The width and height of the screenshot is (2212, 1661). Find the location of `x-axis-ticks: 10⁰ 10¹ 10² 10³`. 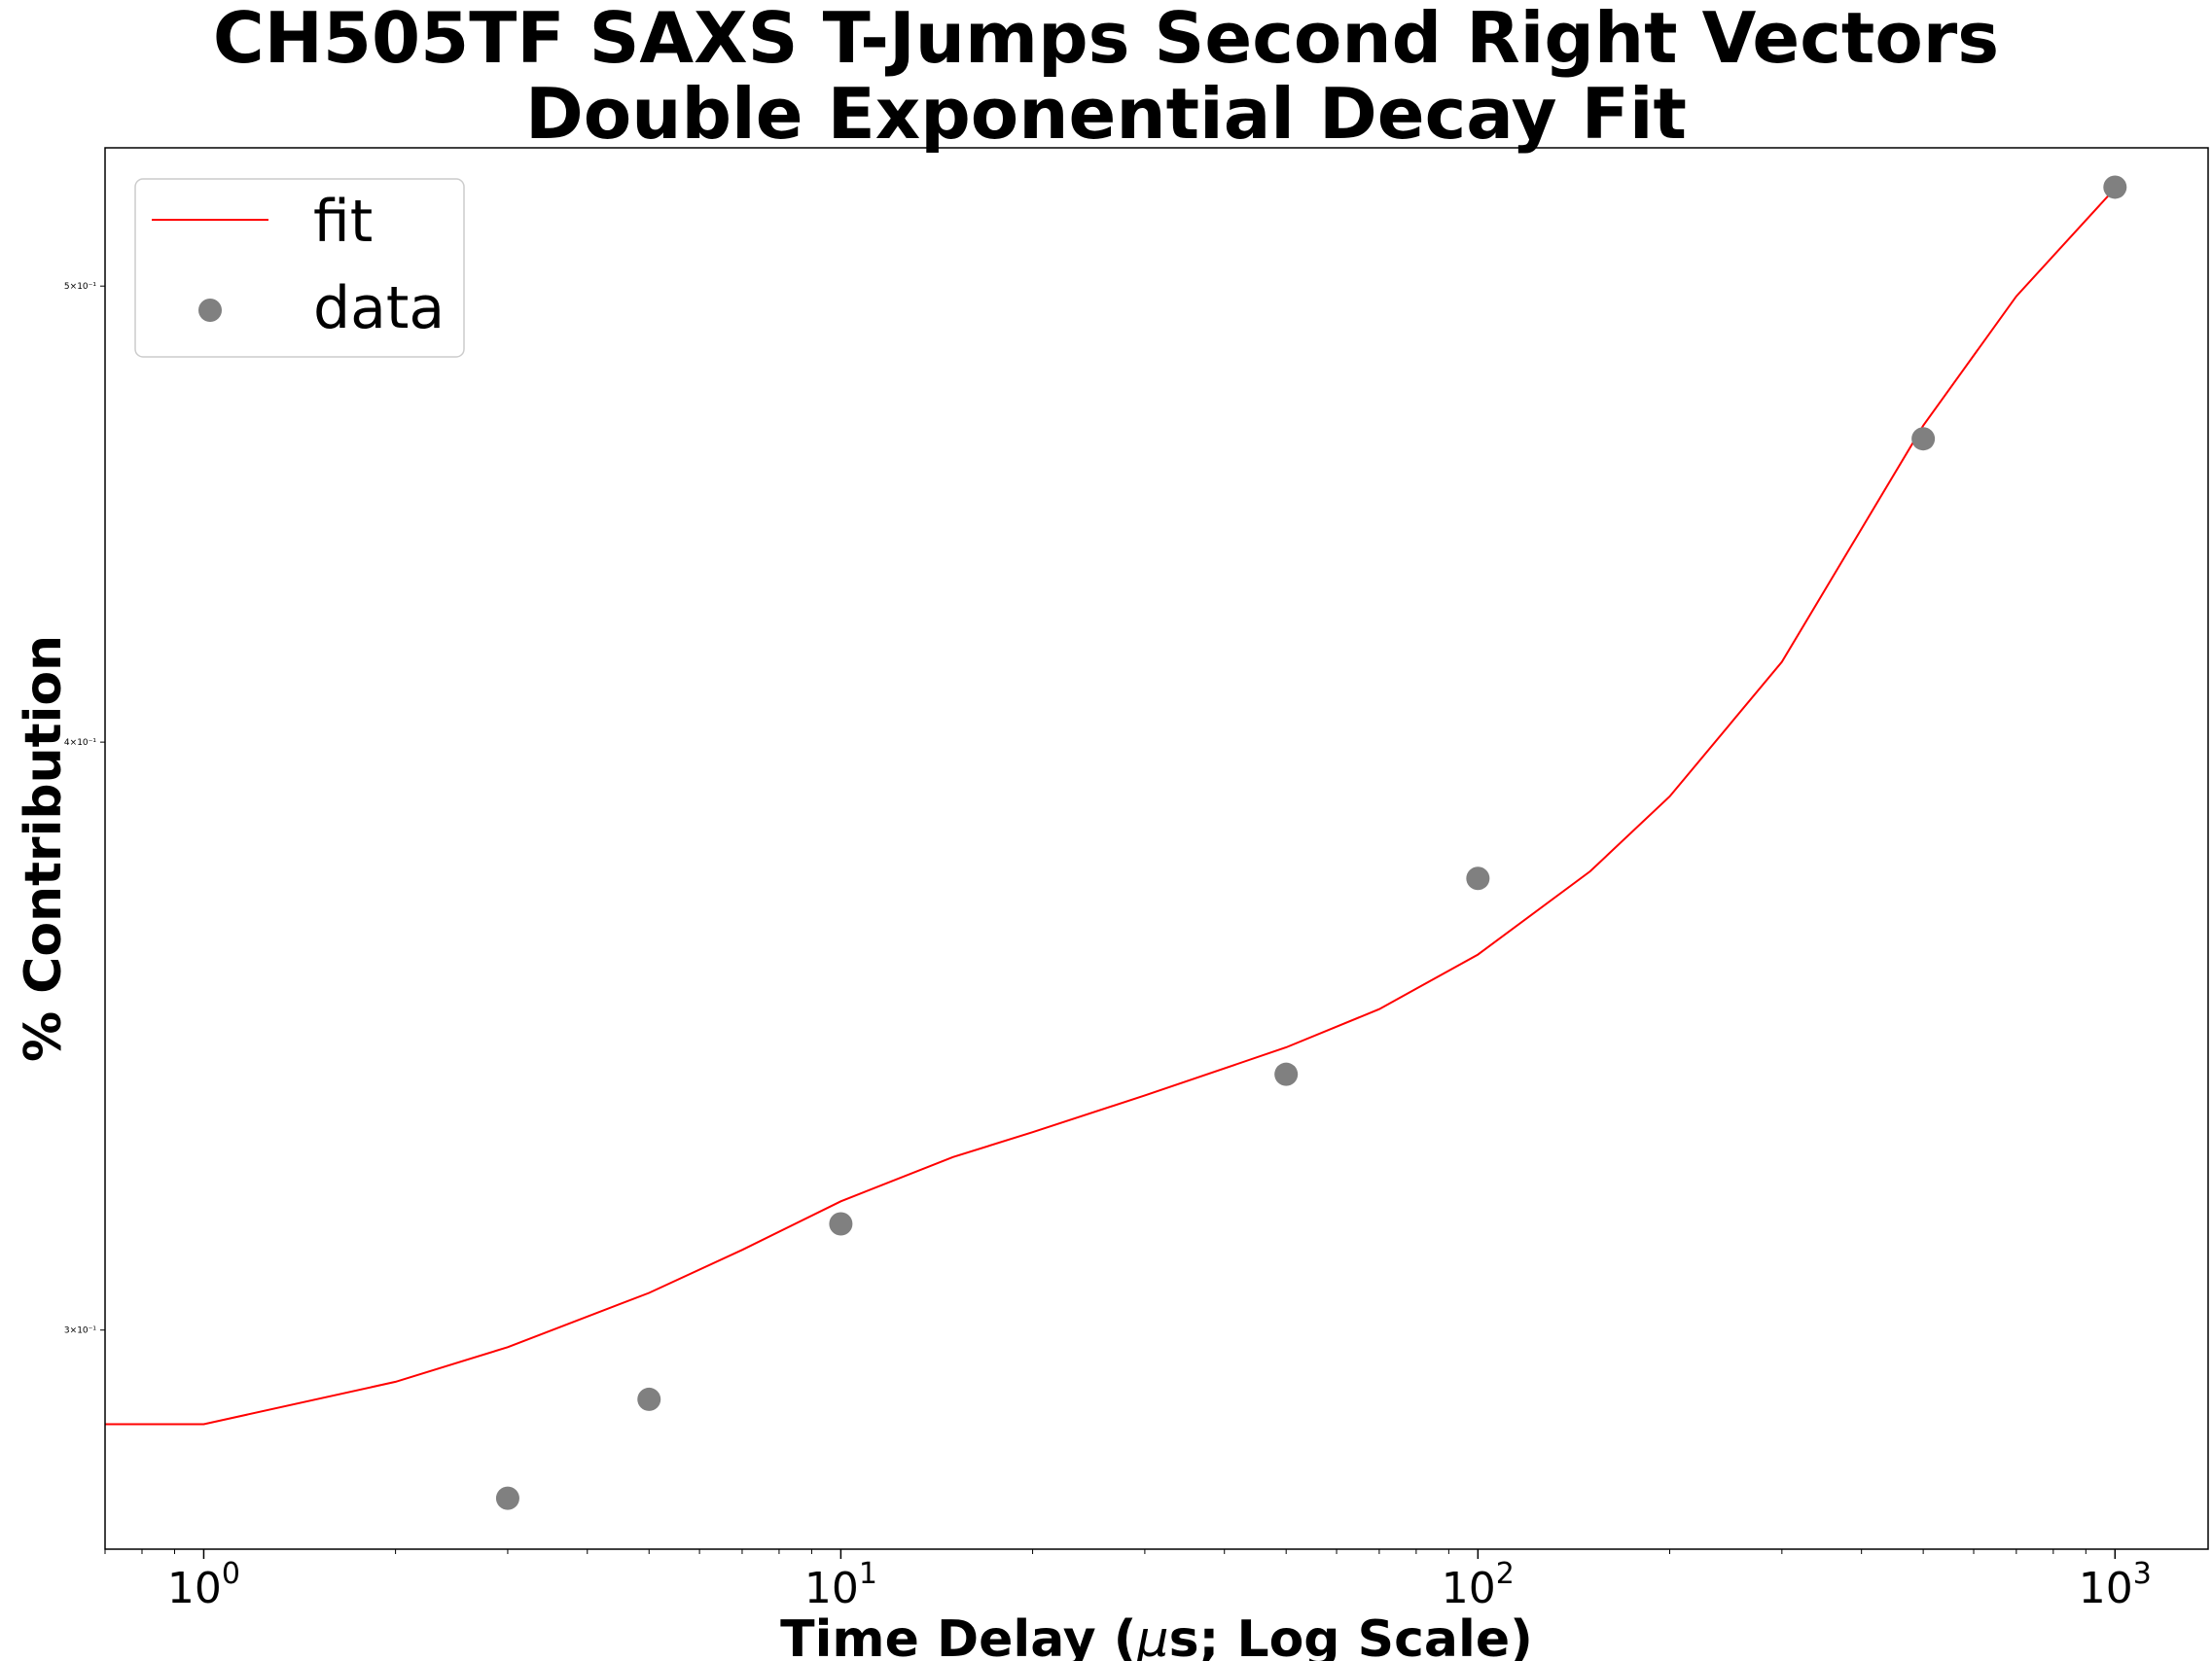

x-axis-ticks: 10⁰ 10¹ 10² 10³ is located at coordinates (1128, 1581).